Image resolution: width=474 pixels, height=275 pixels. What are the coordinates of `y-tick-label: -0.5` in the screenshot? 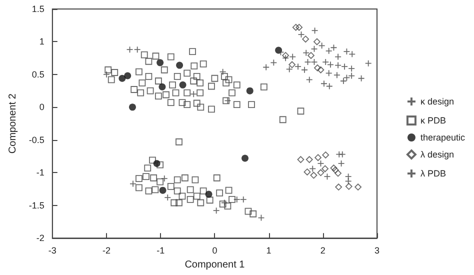 It's located at (36, 139).